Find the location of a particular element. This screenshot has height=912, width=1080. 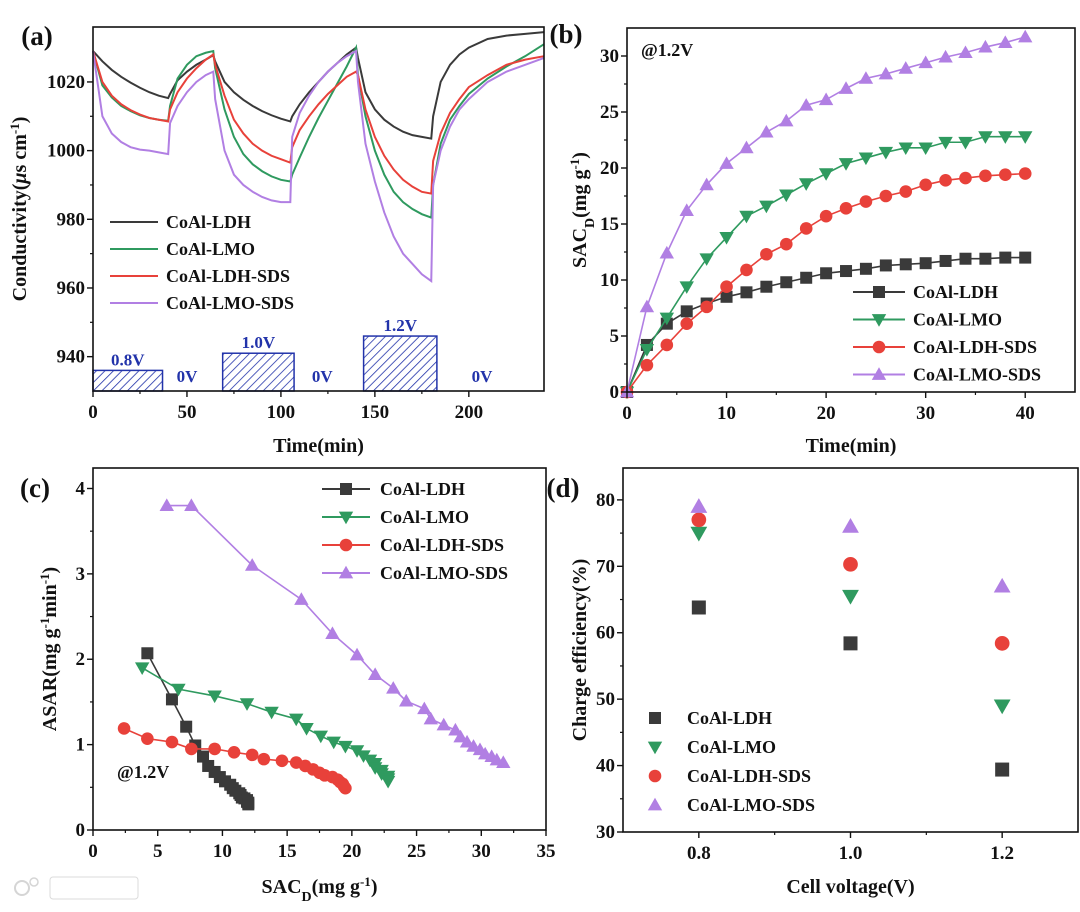

series-line-coal-lmo is located at coordinates (318, 131).